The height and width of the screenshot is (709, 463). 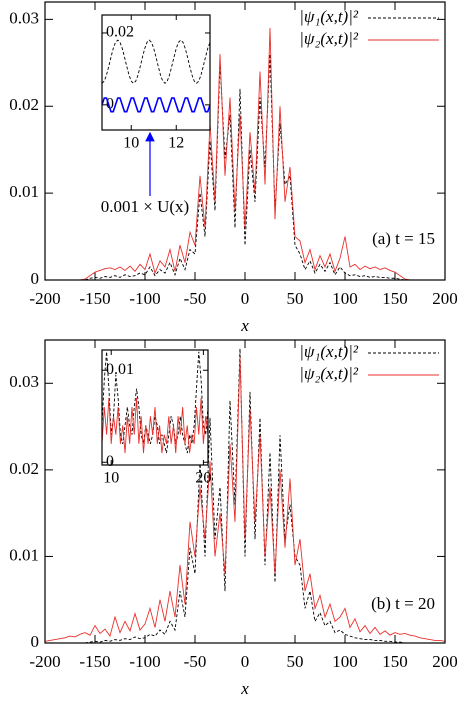 I want to click on x-tick-label: 12, so click(x=176, y=143).